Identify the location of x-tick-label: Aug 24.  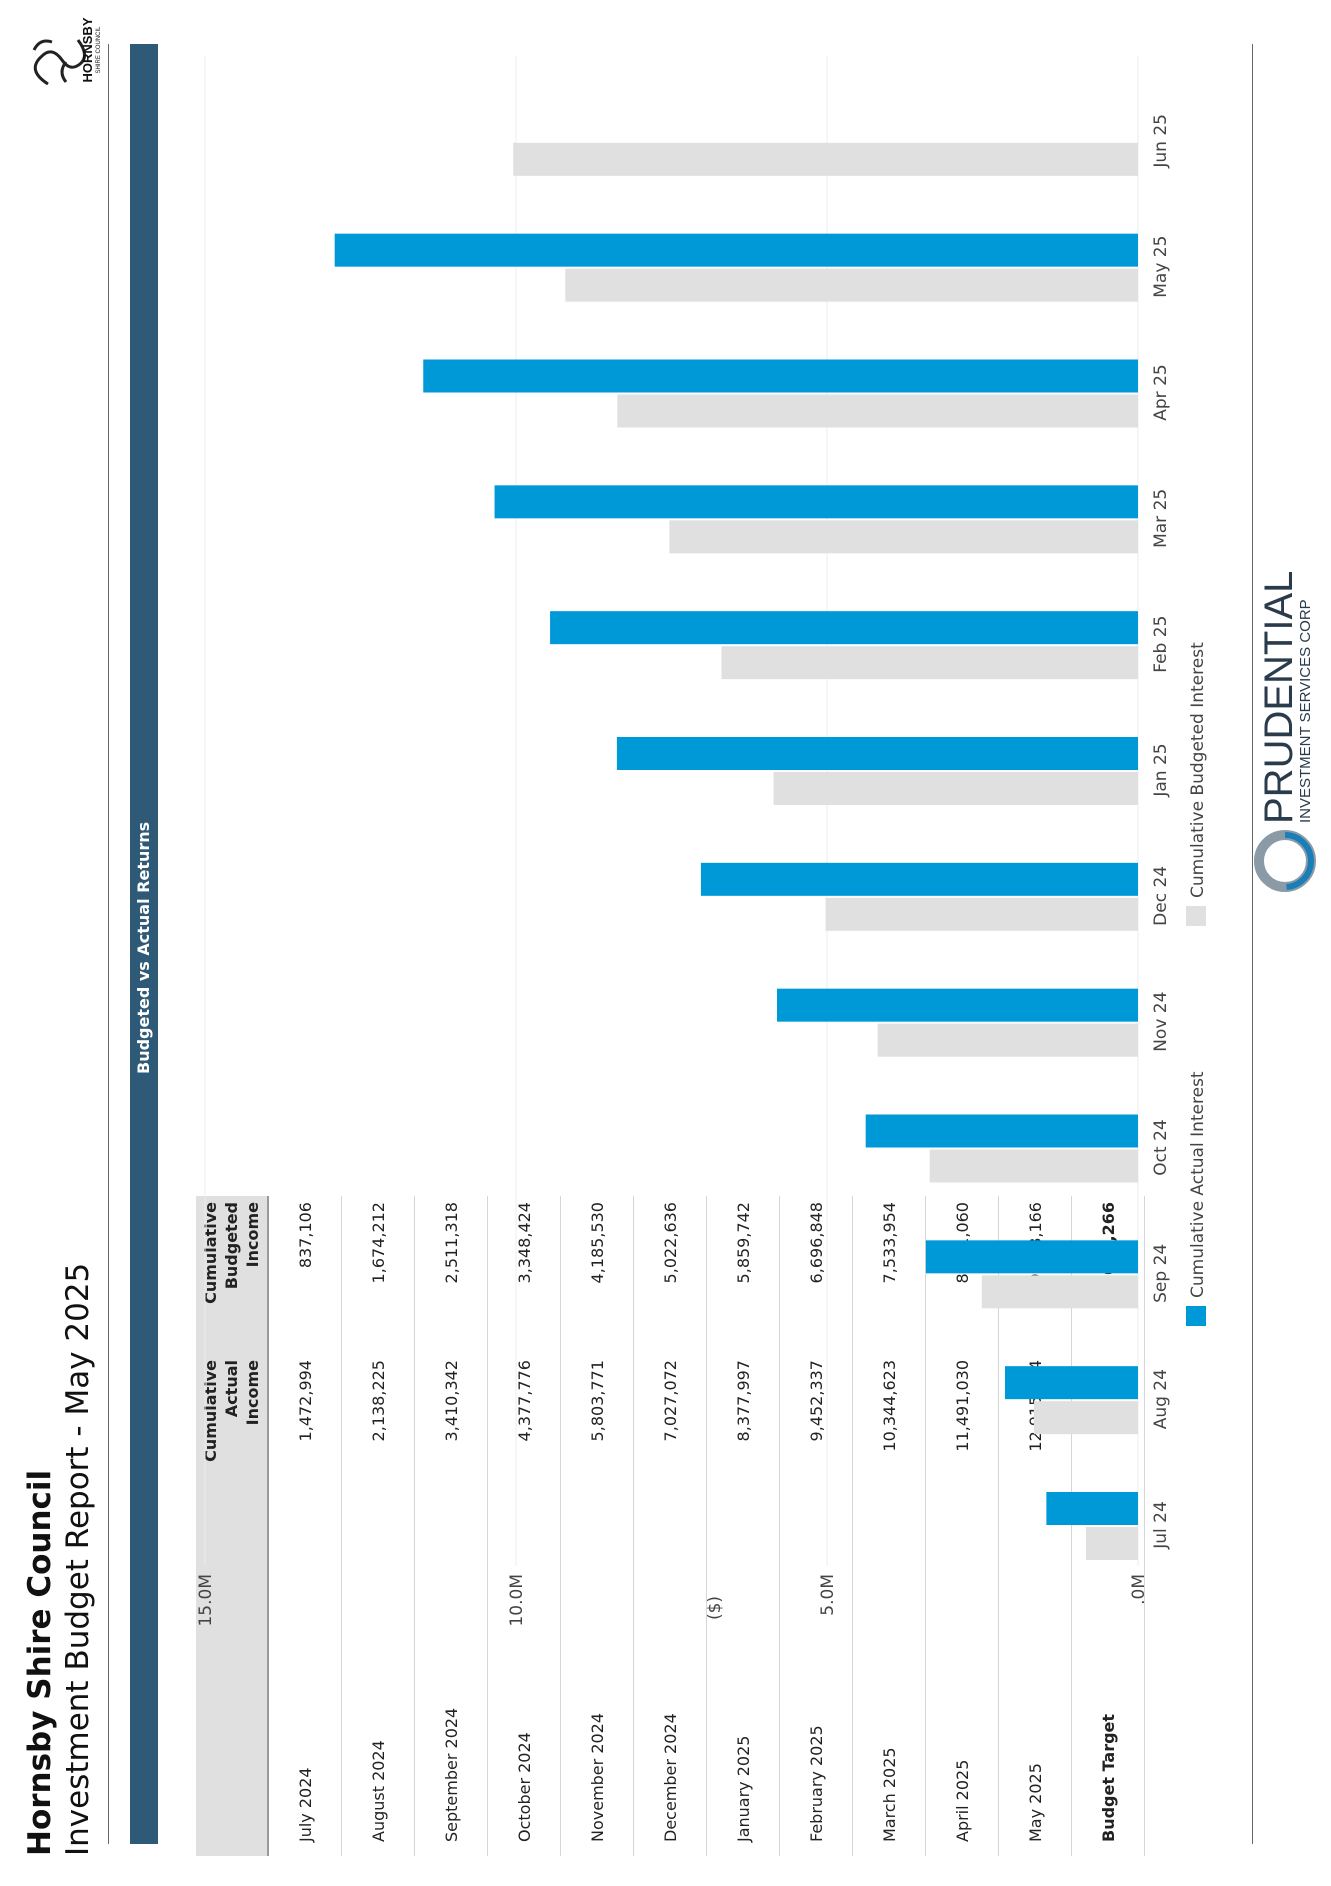
(1161, 1399).